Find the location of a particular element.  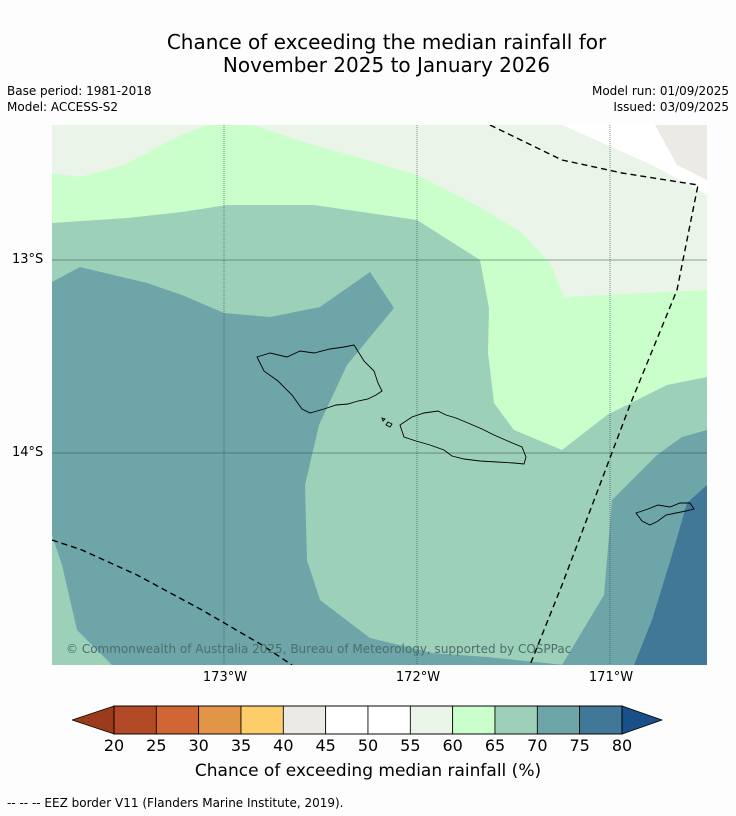

colorbar-tick-55: 55 is located at coordinates (410, 745).